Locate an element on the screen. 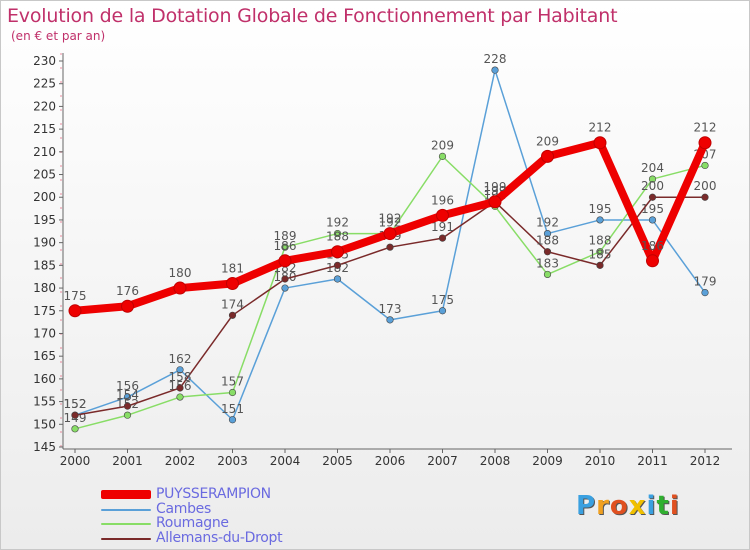 The image size is (750, 550). y-tick-label: 155 is located at coordinates (44, 402).